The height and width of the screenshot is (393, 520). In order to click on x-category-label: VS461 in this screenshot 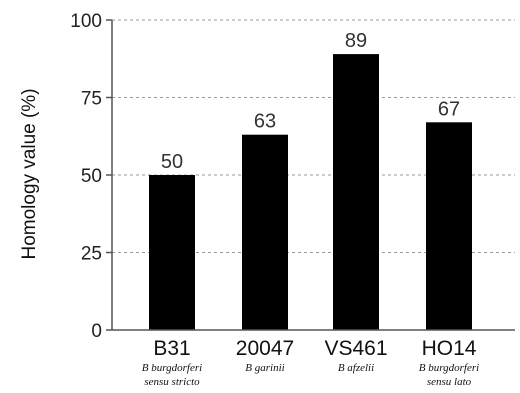, I will do `click(355, 348)`.